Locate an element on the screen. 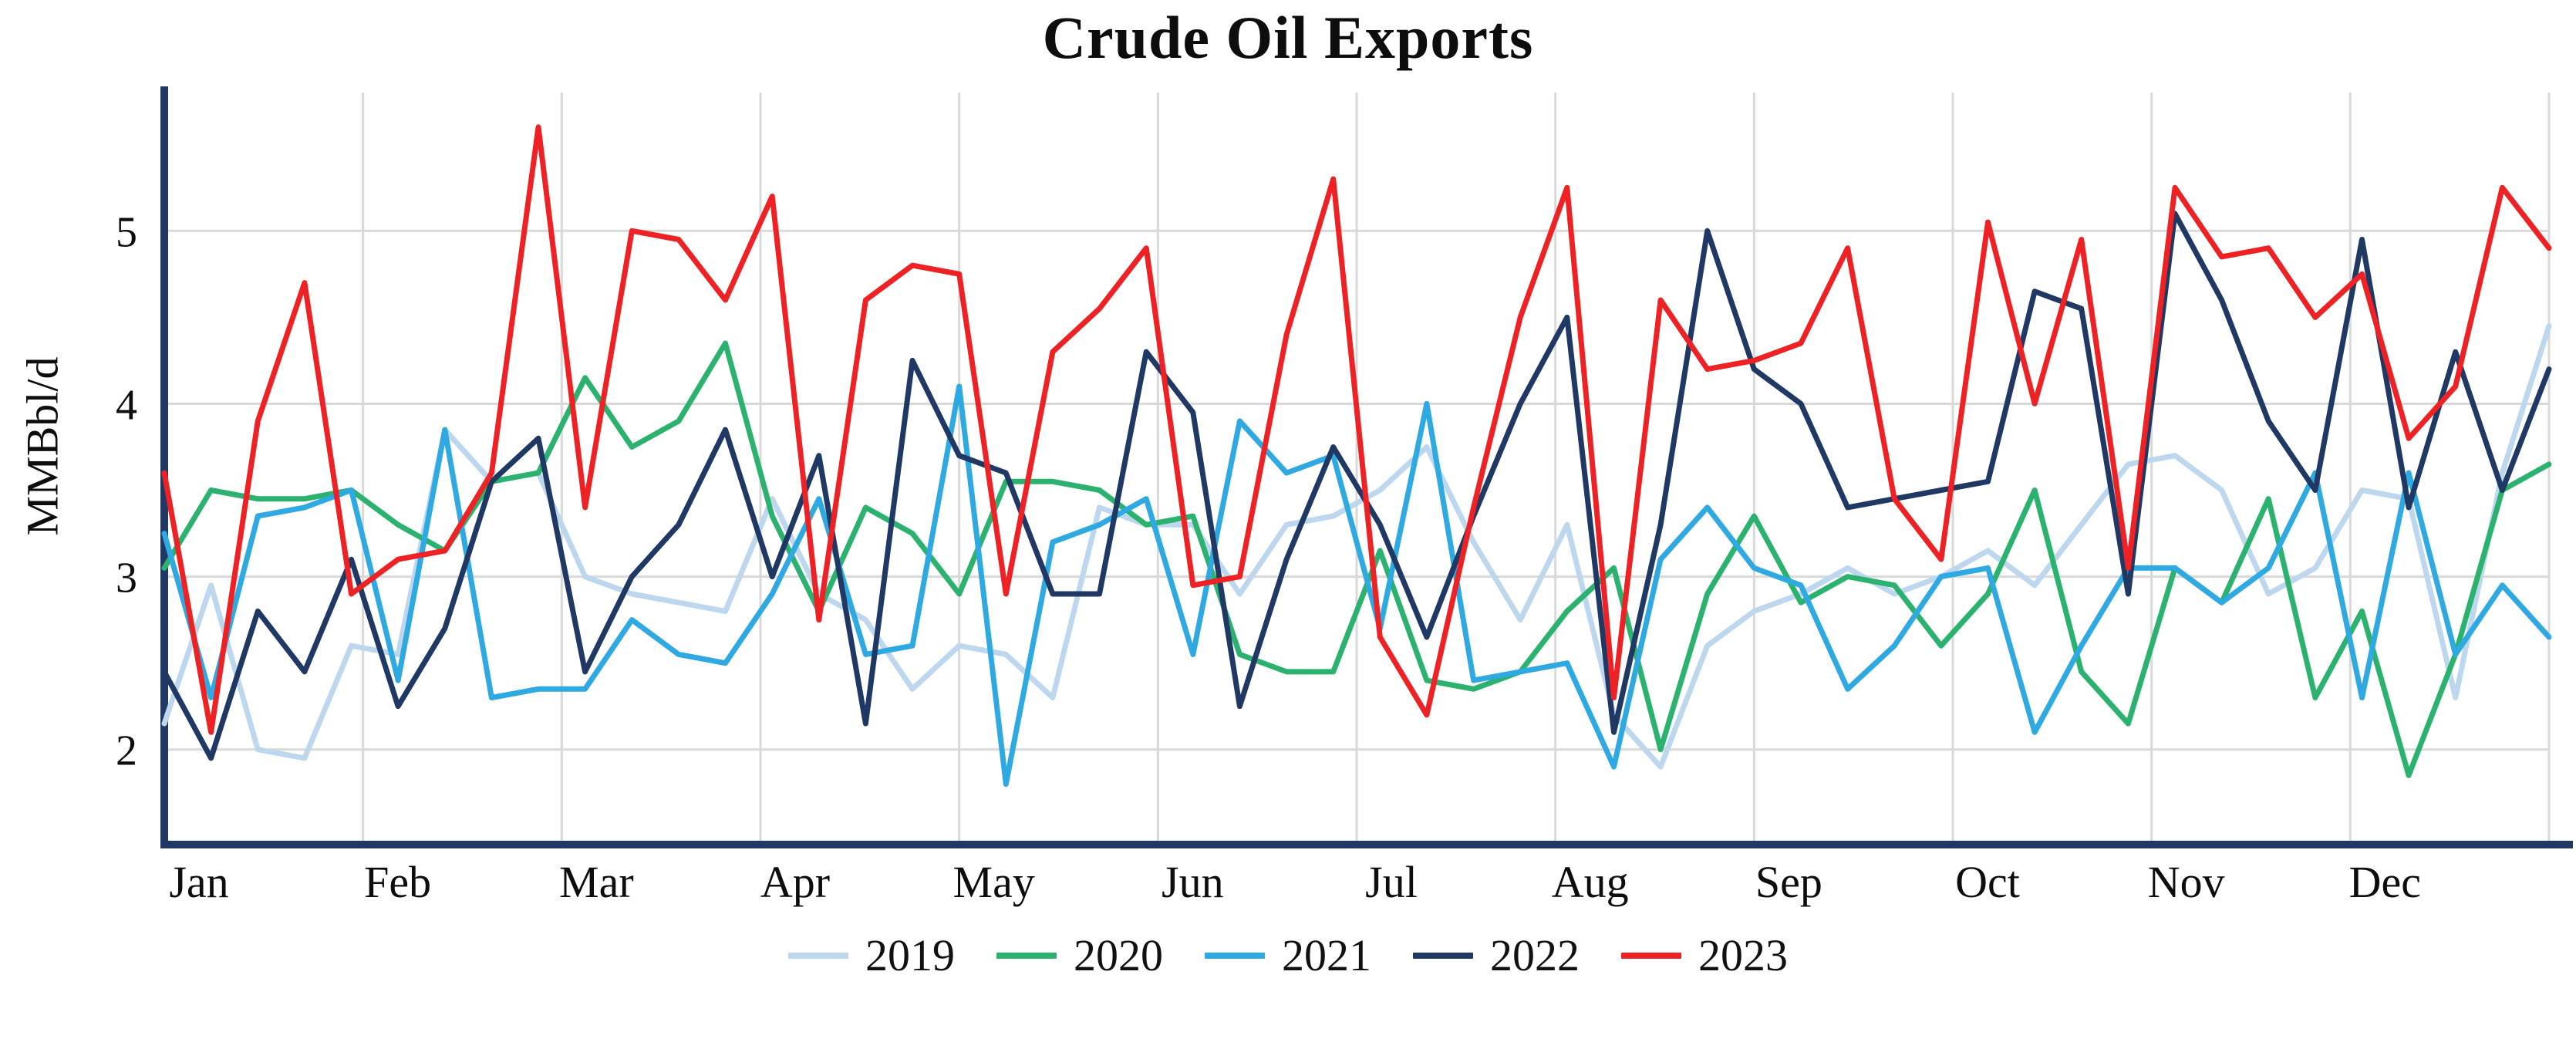  y-tick-label: 3 is located at coordinates (126, 578).